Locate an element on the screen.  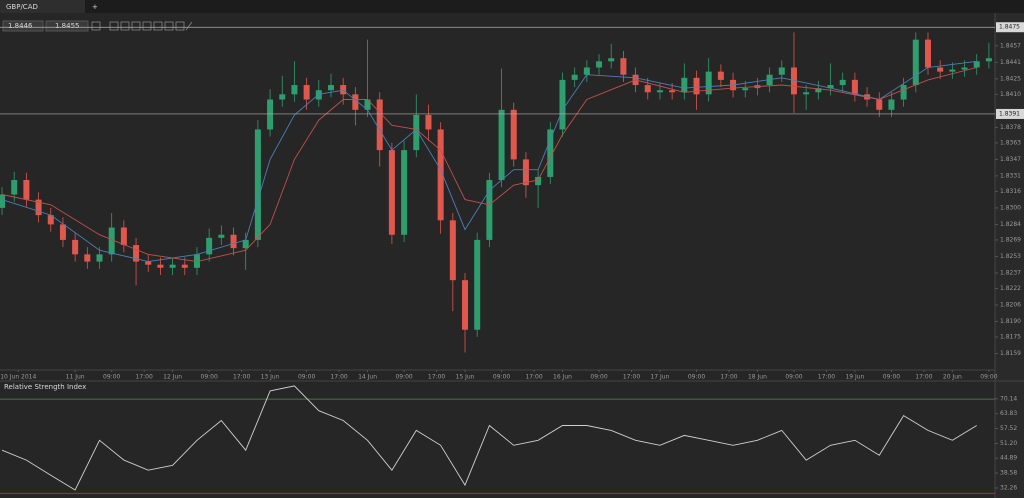
y-tick-label: 1.8457 is located at coordinates (1010, 45).